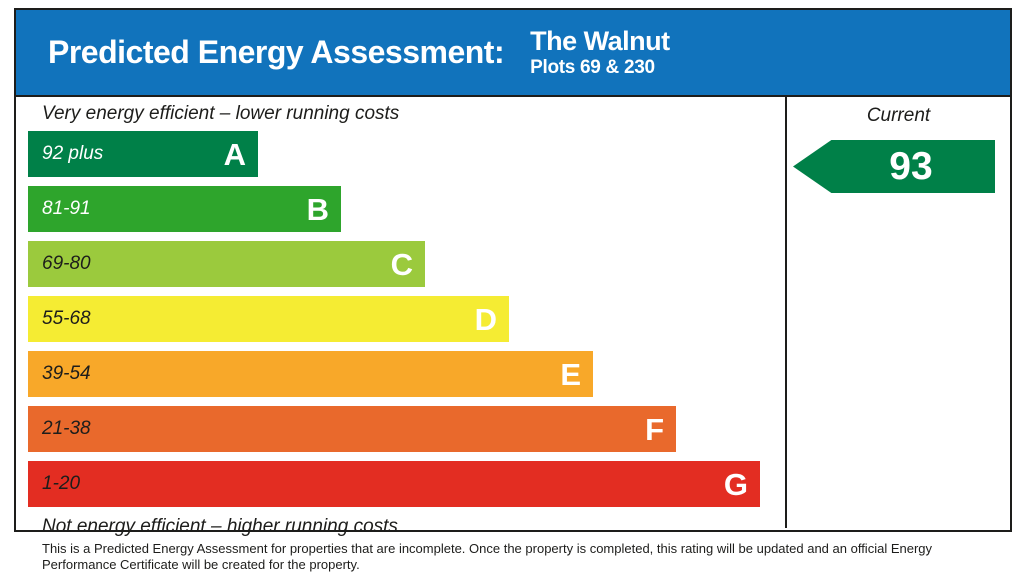 The height and width of the screenshot is (576, 1024). I want to click on property-name: The Walnut, so click(600, 41).